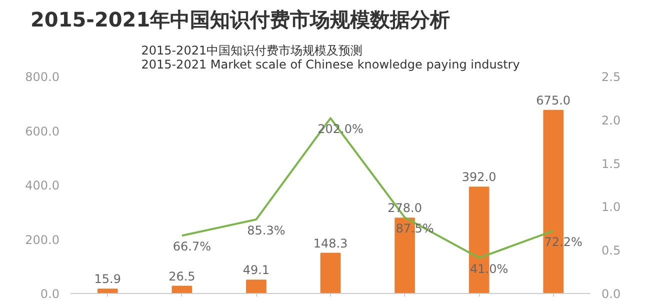 The image size is (650, 307). I want to click on data-label: 85.3%, so click(266, 230).